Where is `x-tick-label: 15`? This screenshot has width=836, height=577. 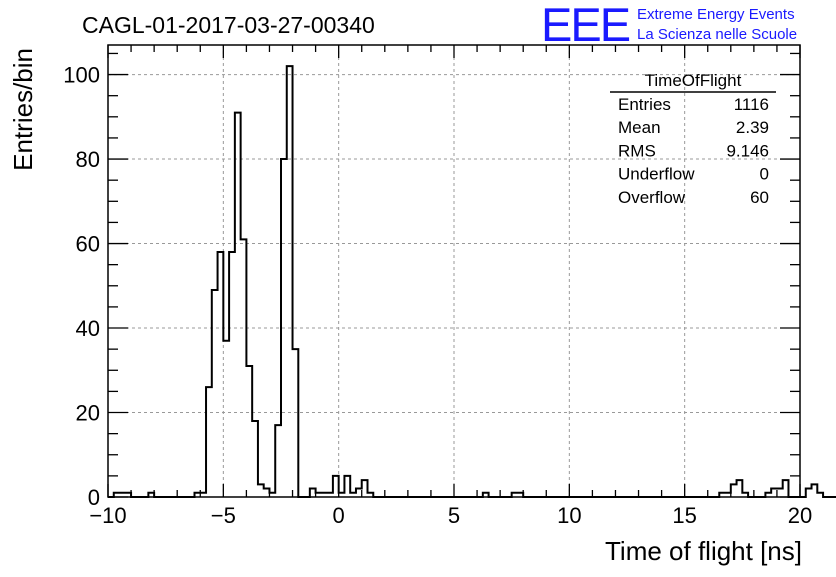
x-tick-label: 15 is located at coordinates (684, 515).